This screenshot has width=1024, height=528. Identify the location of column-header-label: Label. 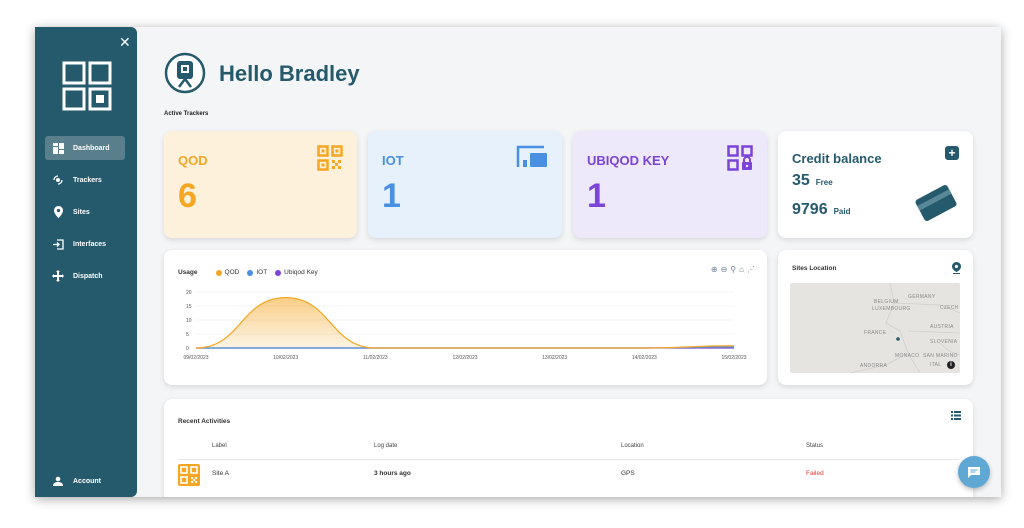
(219, 446).